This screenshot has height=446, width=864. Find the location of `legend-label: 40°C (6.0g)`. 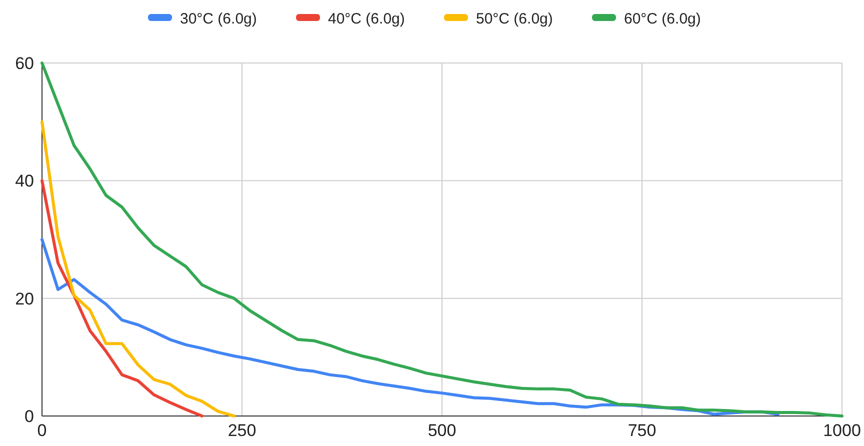

legend-label: 40°C (6.0g) is located at coordinates (366, 19).